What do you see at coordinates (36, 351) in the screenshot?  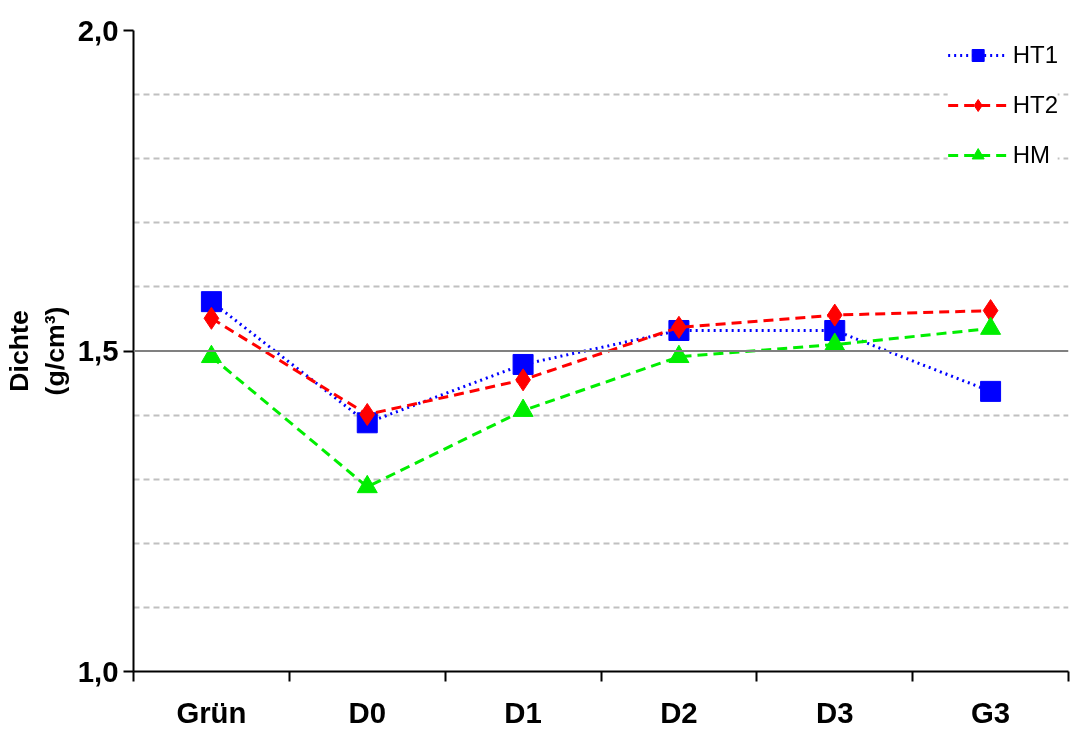 I see `y-axis-title: Dichte (g/cm³)` at bounding box center [36, 351].